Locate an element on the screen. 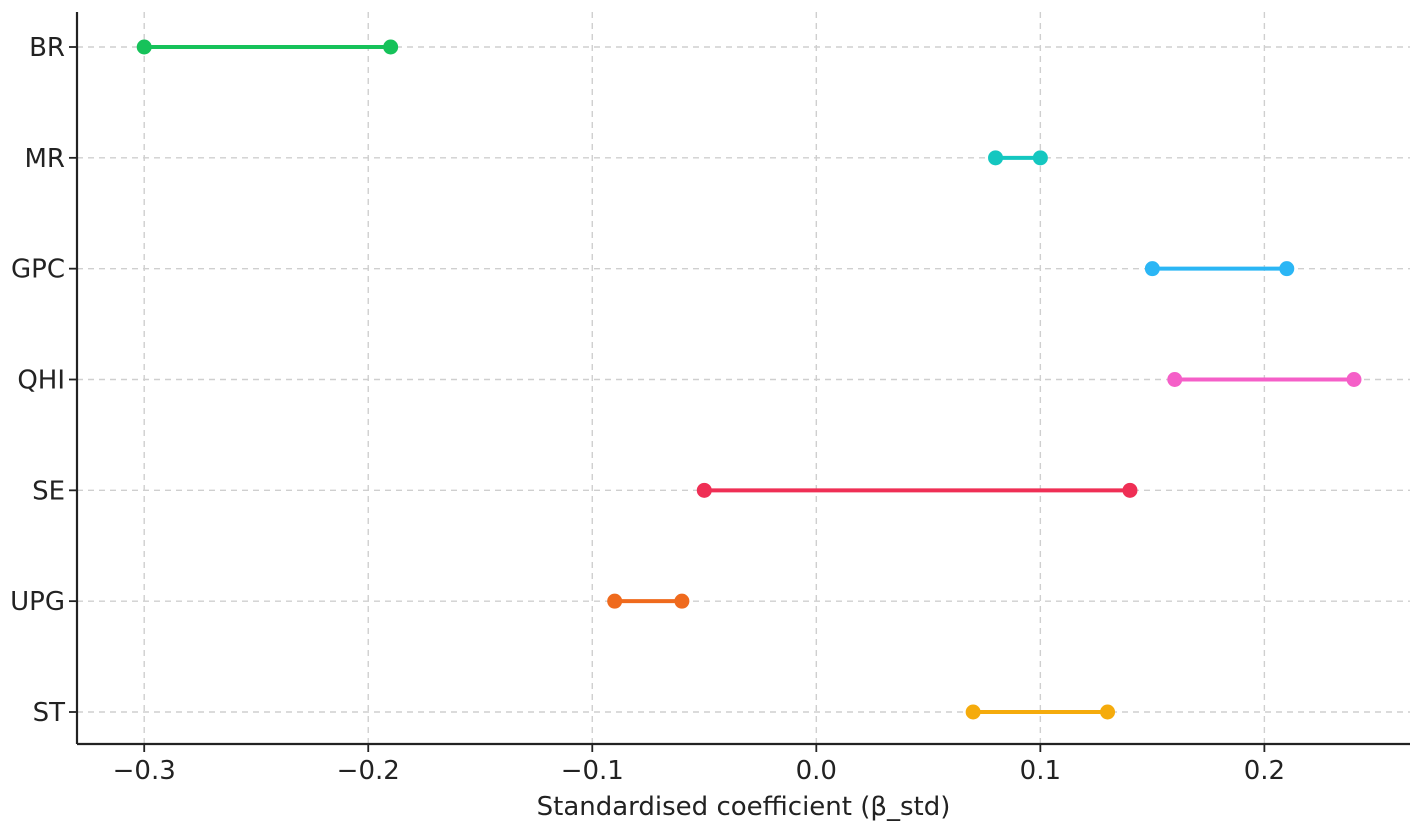 The width and height of the screenshot is (1418, 836). interval-high-point-br is located at coordinates (391, 47).